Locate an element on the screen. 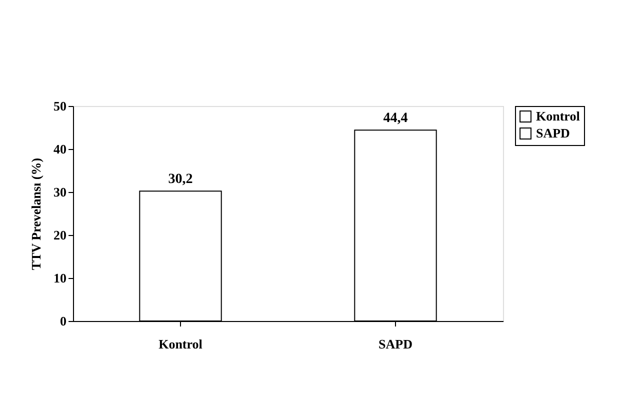 This screenshot has width=633, height=403. y-tick-label: 0 is located at coordinates (63, 321).